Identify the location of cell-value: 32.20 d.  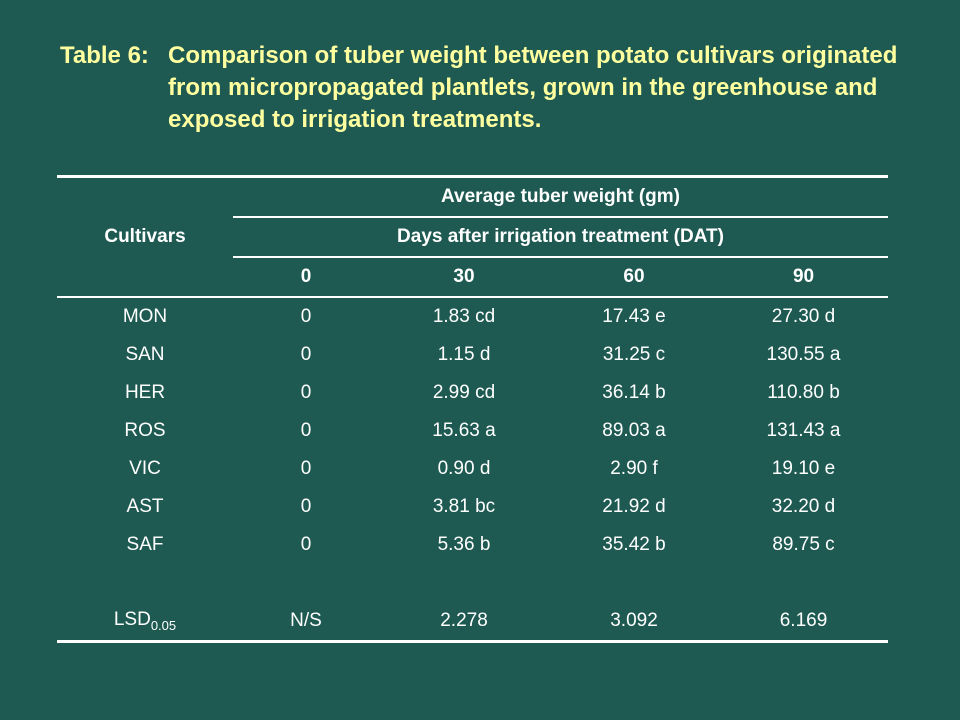
(803, 506).